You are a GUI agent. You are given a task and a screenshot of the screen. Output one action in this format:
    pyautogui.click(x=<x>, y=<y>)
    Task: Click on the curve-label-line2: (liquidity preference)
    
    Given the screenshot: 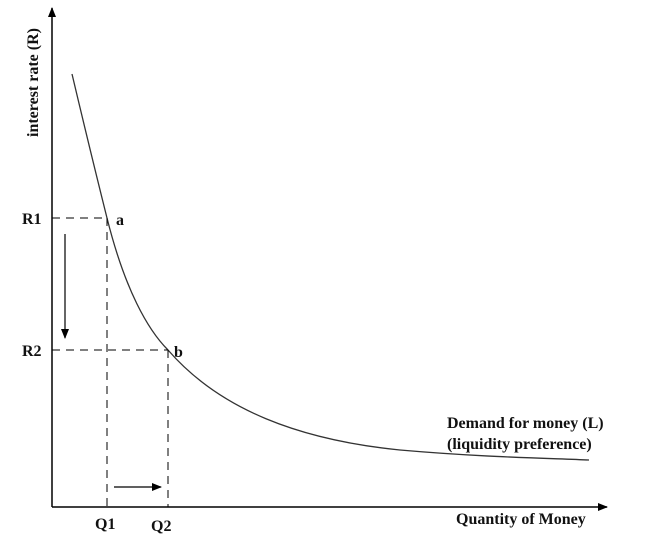 What is the action you would take?
    pyautogui.click(x=519, y=444)
    